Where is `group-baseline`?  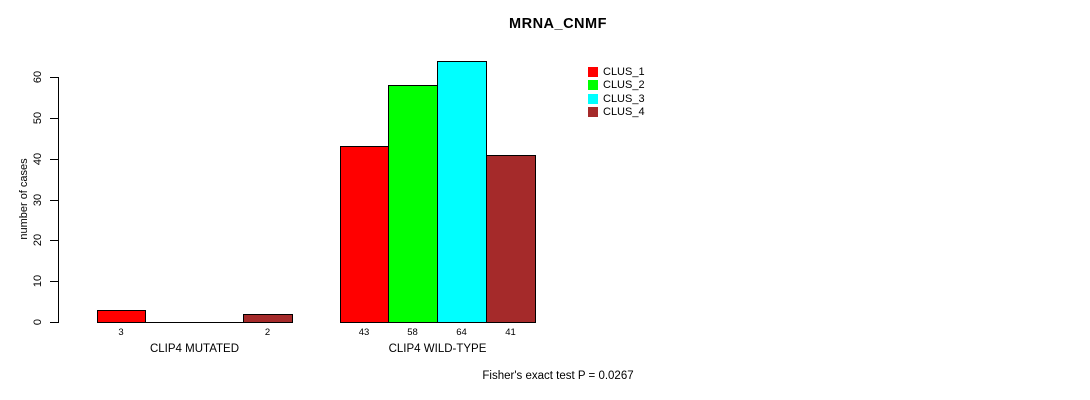 group-baseline is located at coordinates (195, 322).